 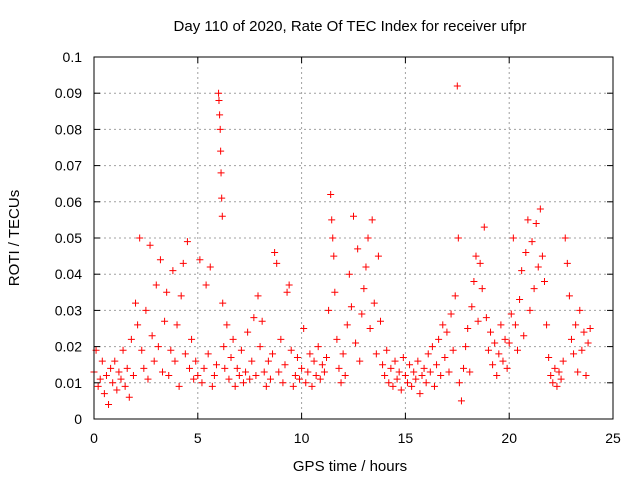 I want to click on y-tick-label: 0.07, so click(x=68, y=166).